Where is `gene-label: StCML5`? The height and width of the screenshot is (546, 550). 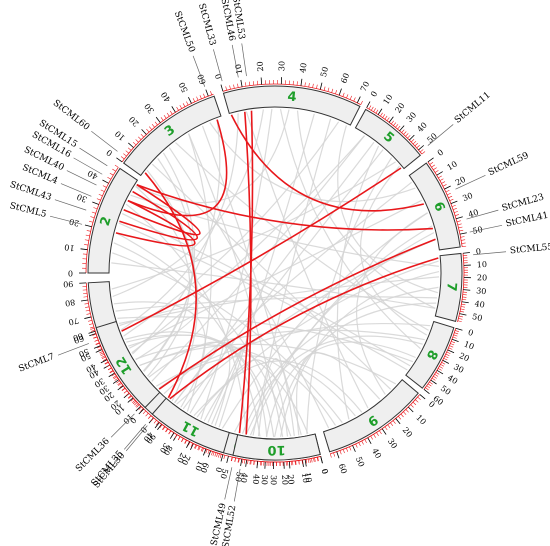
gene-label: StCML5 is located at coordinates (28, 210).